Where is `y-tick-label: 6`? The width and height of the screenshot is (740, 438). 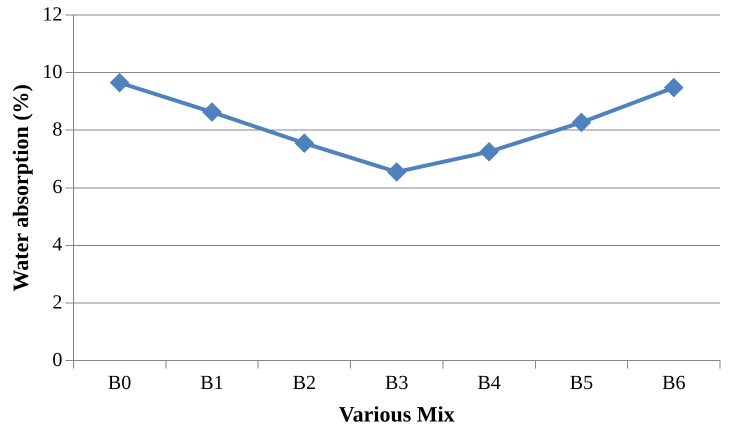 y-tick-label: 6 is located at coordinates (57, 187).